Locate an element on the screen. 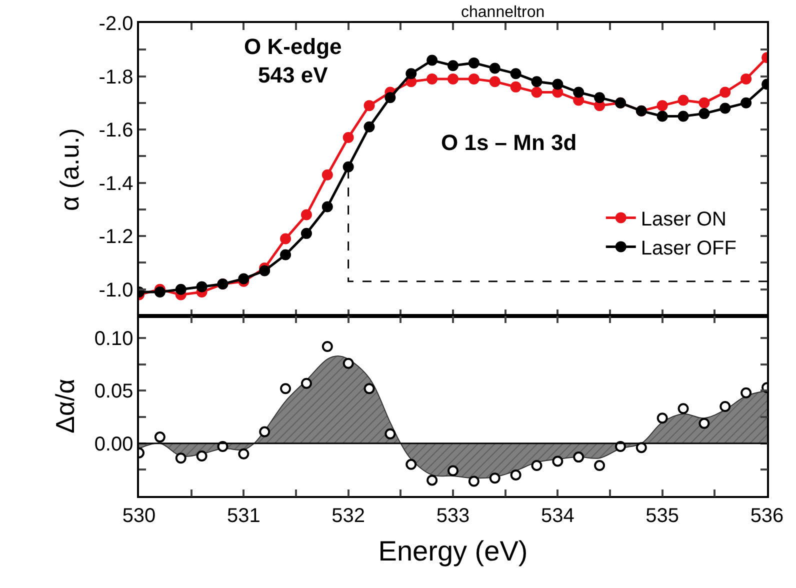 The height and width of the screenshot is (588, 796). legend-label: Laser OFF is located at coordinates (688, 248).